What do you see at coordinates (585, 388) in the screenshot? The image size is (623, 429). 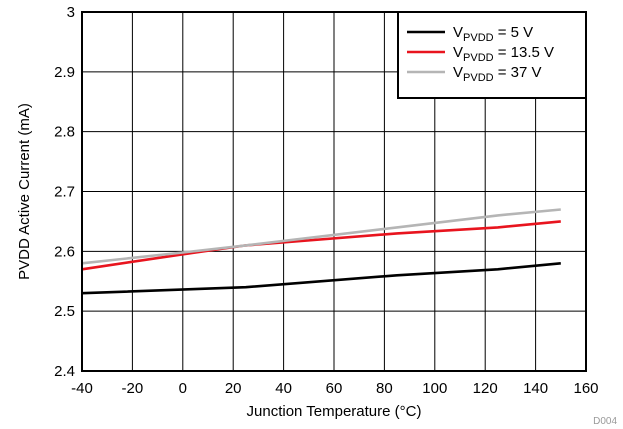 I see `x-tick-label: 160` at bounding box center [585, 388].